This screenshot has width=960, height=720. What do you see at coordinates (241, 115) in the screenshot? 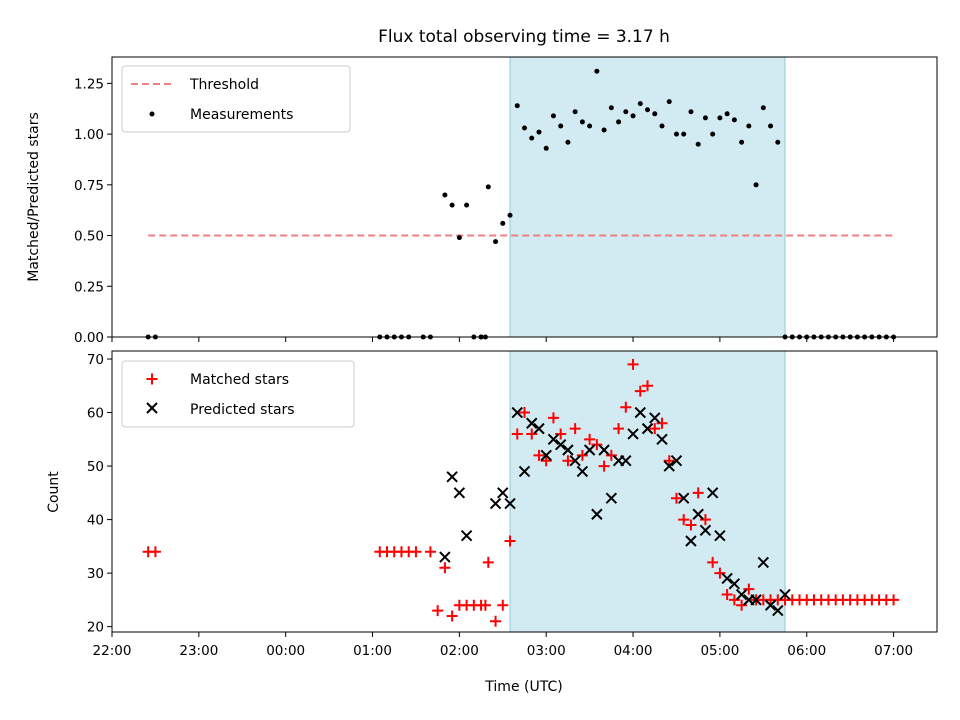
I see `legend-measurements-label: Measurements` at bounding box center [241, 115].